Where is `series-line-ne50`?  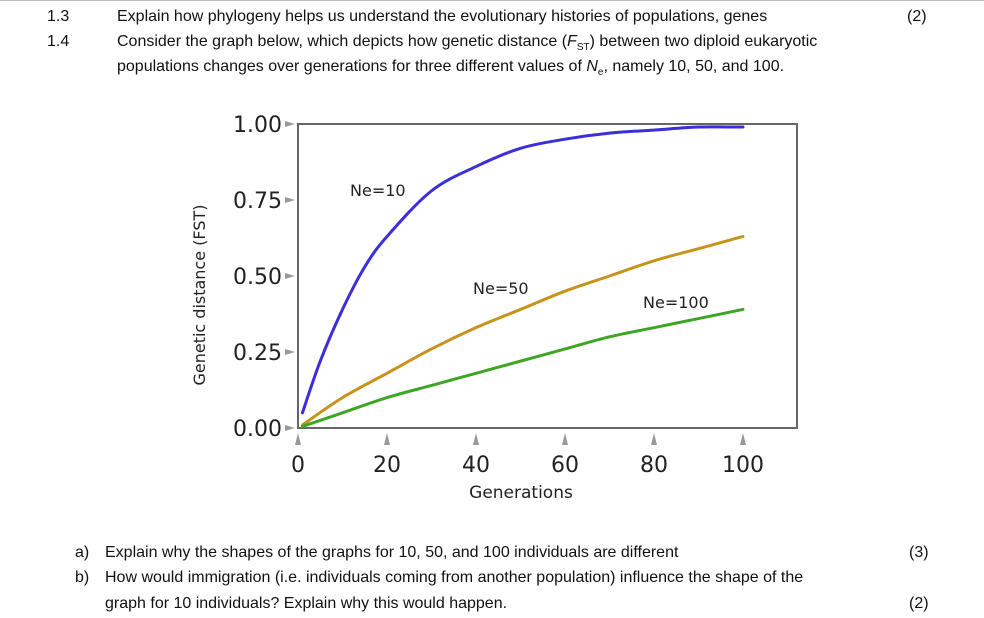
series-line-ne50 is located at coordinates (522, 330).